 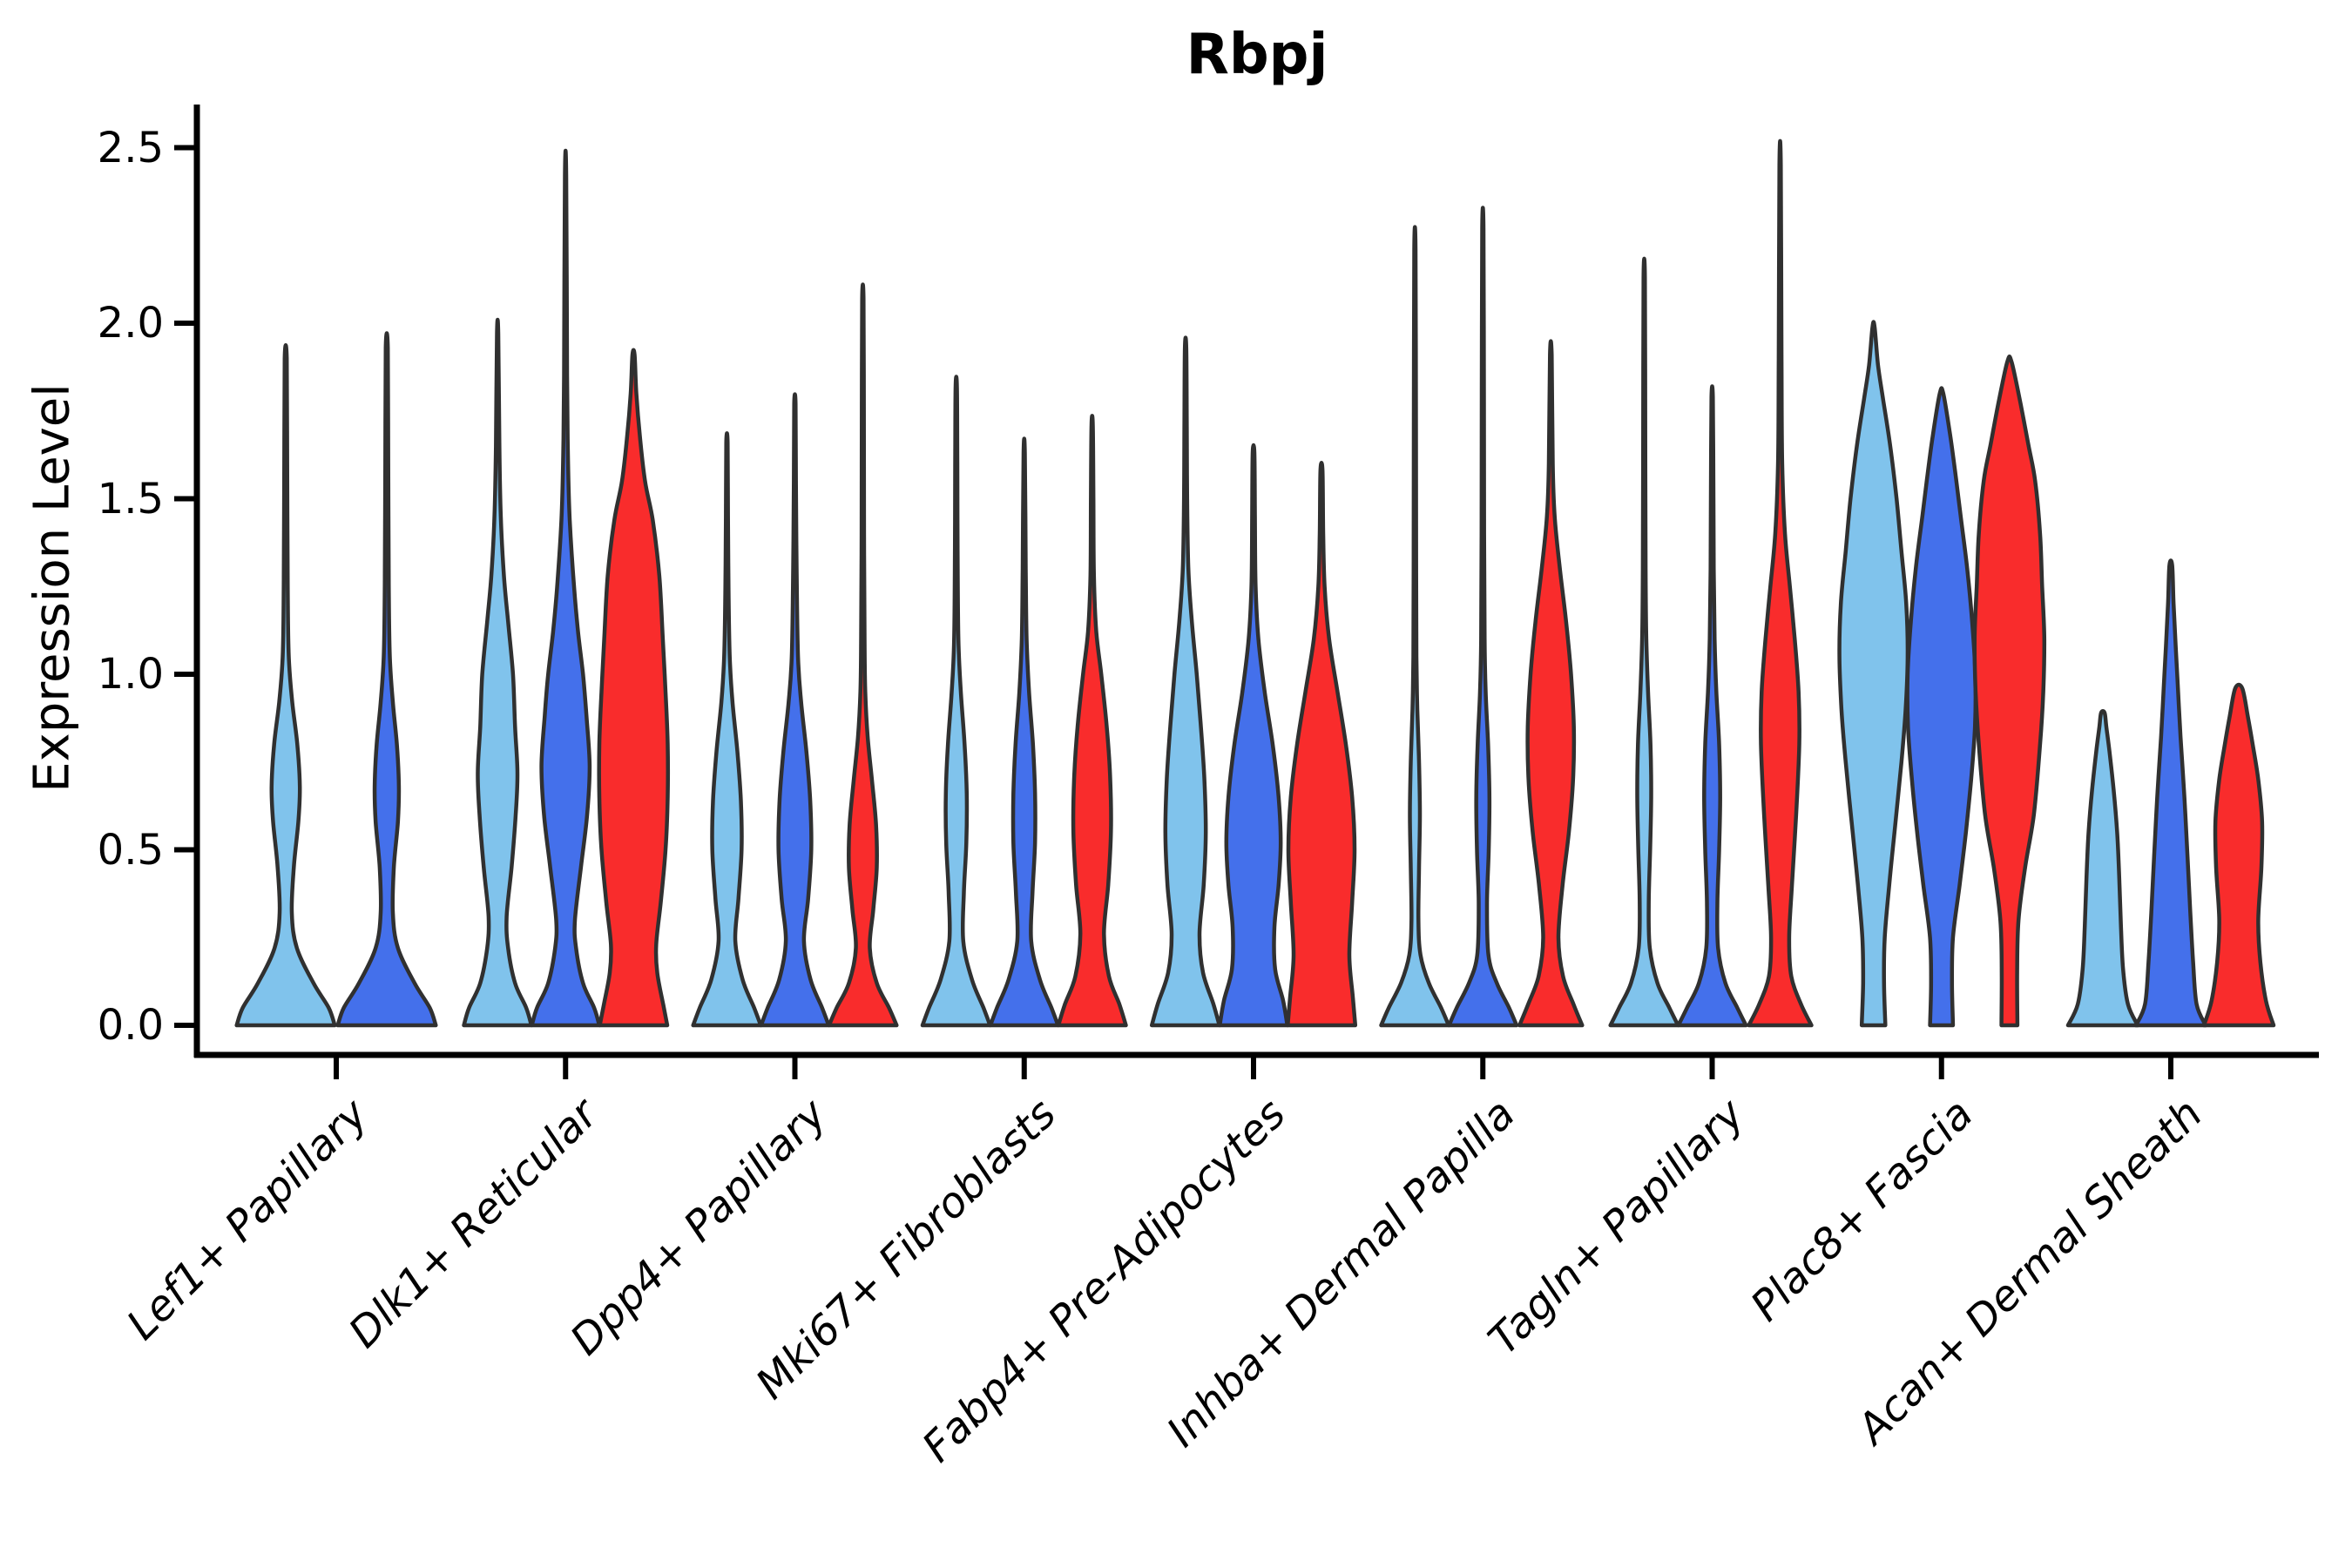 I want to click on y-tick-label: 0.5, so click(x=130, y=850).